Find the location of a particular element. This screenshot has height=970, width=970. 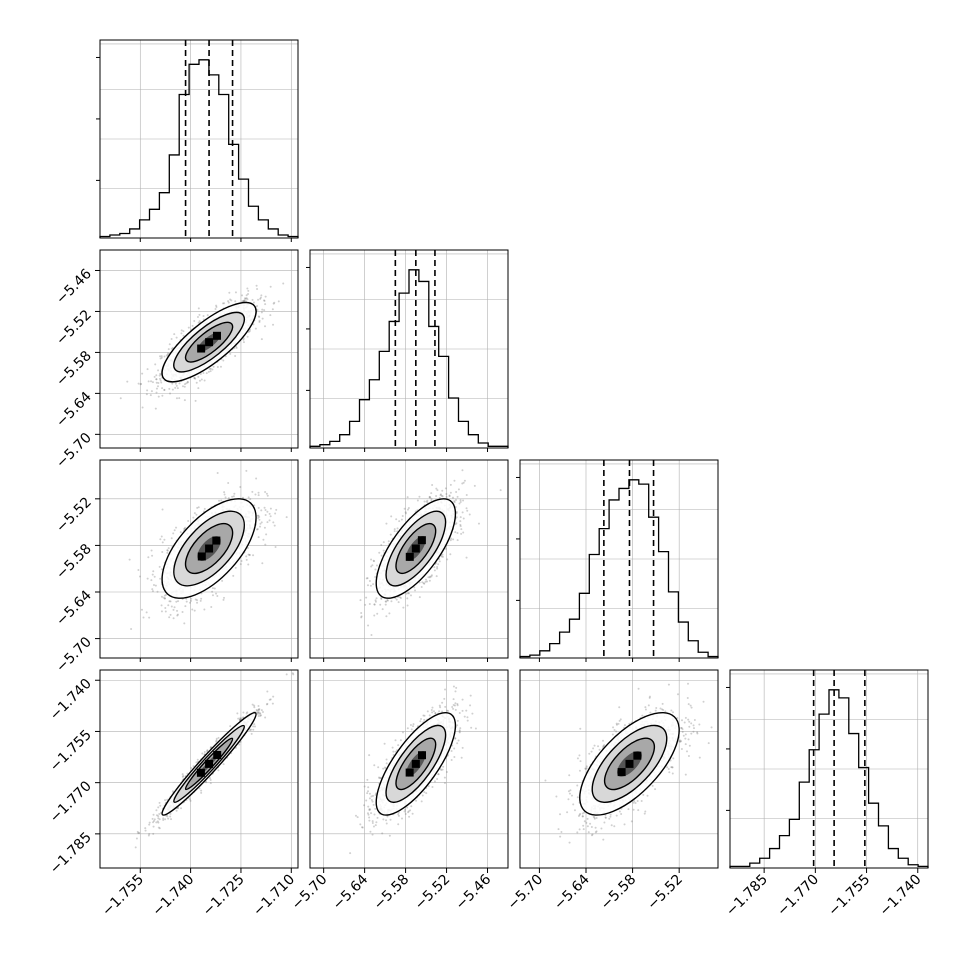

histogram-panel is located at coordinates (407, 349).